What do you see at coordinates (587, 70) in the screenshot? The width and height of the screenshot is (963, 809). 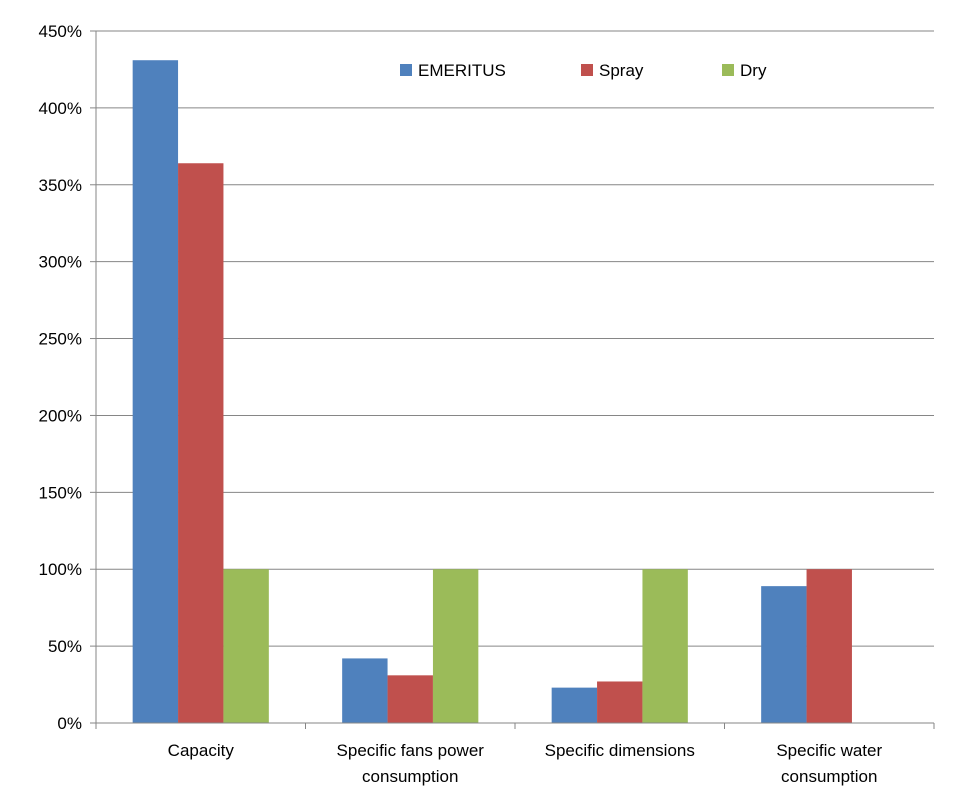 I see `legend-swatch-spray` at bounding box center [587, 70].